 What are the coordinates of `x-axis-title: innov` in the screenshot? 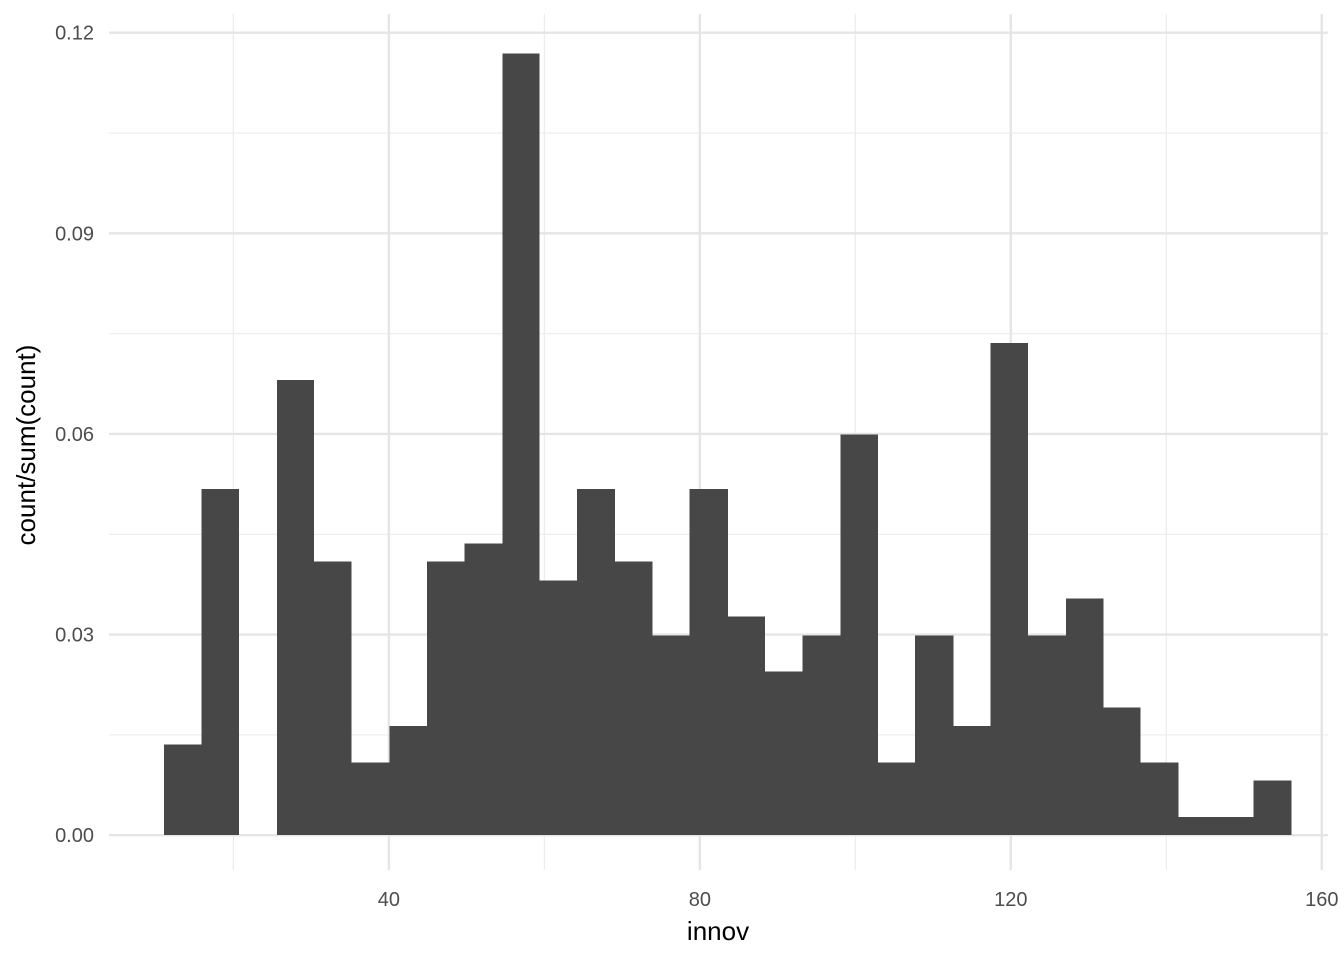 It's located at (718, 931).